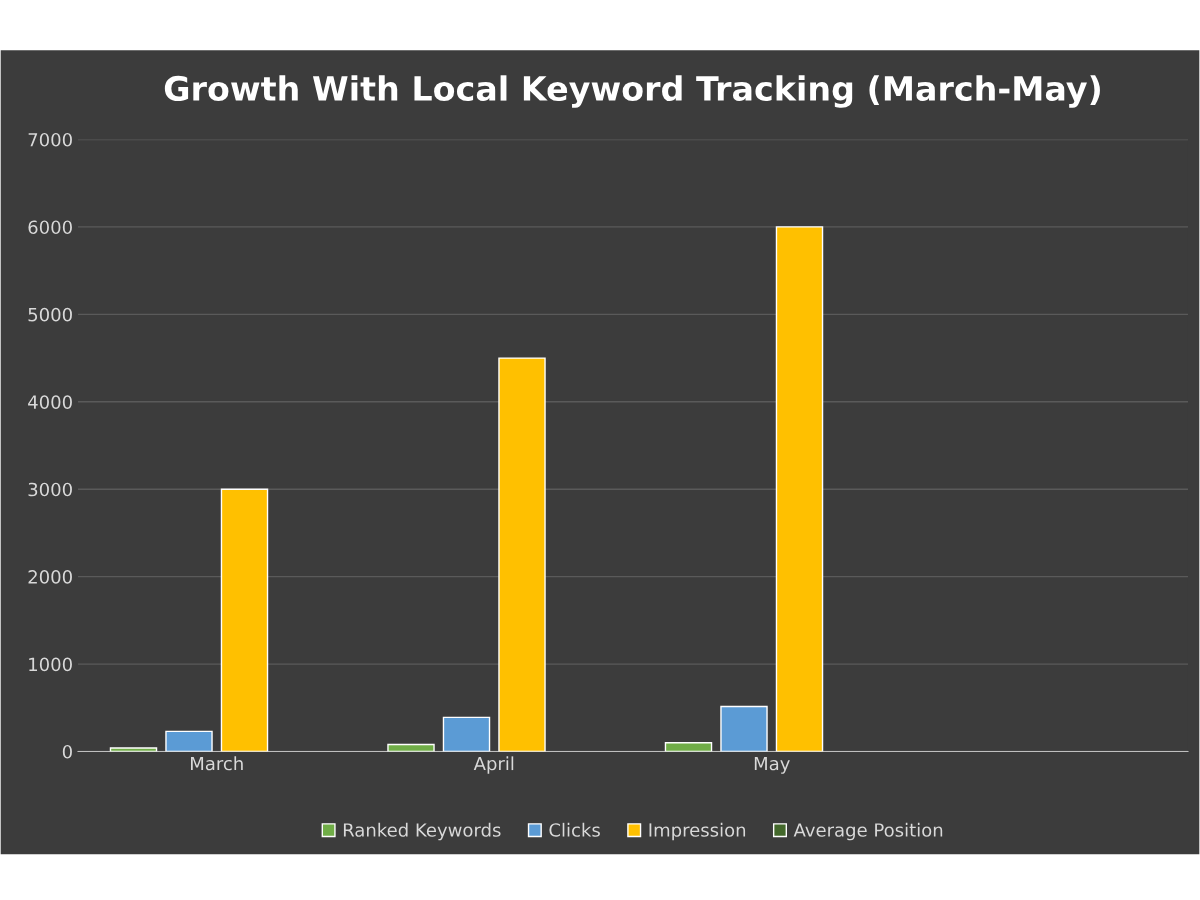 The image size is (1200, 900). I want to click on y-tick-label: 5000, so click(50, 314).